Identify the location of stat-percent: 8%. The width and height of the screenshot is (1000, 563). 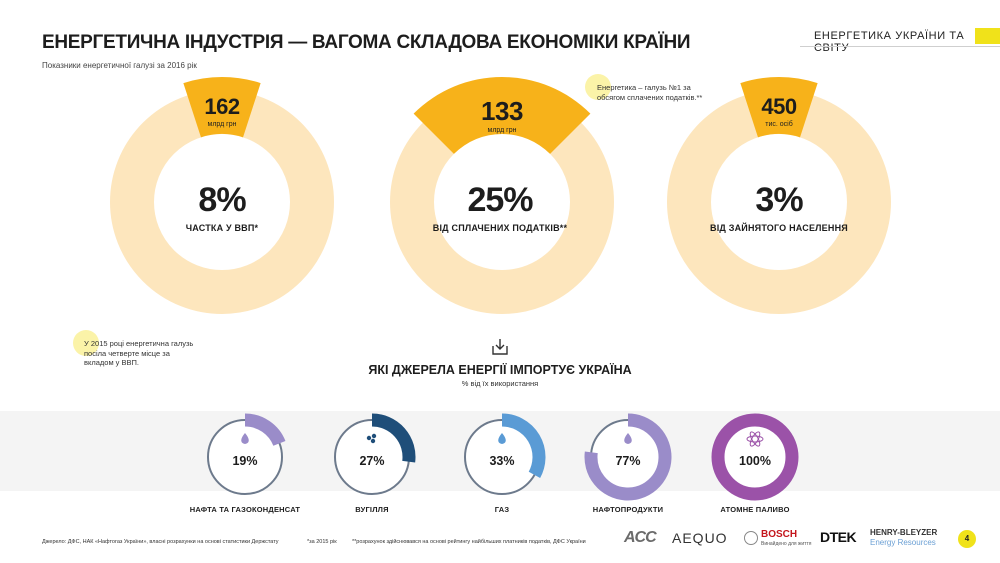
(222, 200).